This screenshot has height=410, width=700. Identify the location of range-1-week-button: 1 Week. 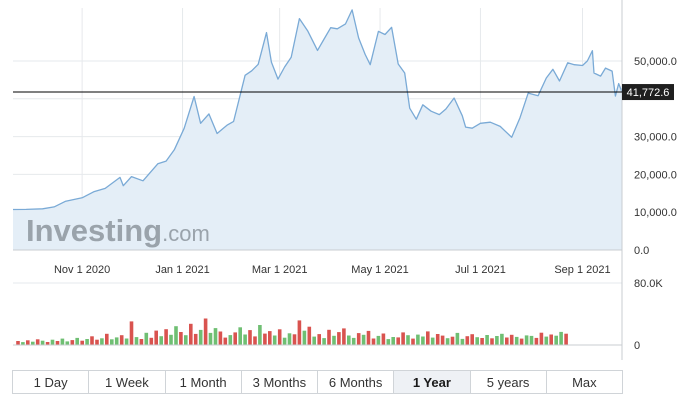
(127, 382).